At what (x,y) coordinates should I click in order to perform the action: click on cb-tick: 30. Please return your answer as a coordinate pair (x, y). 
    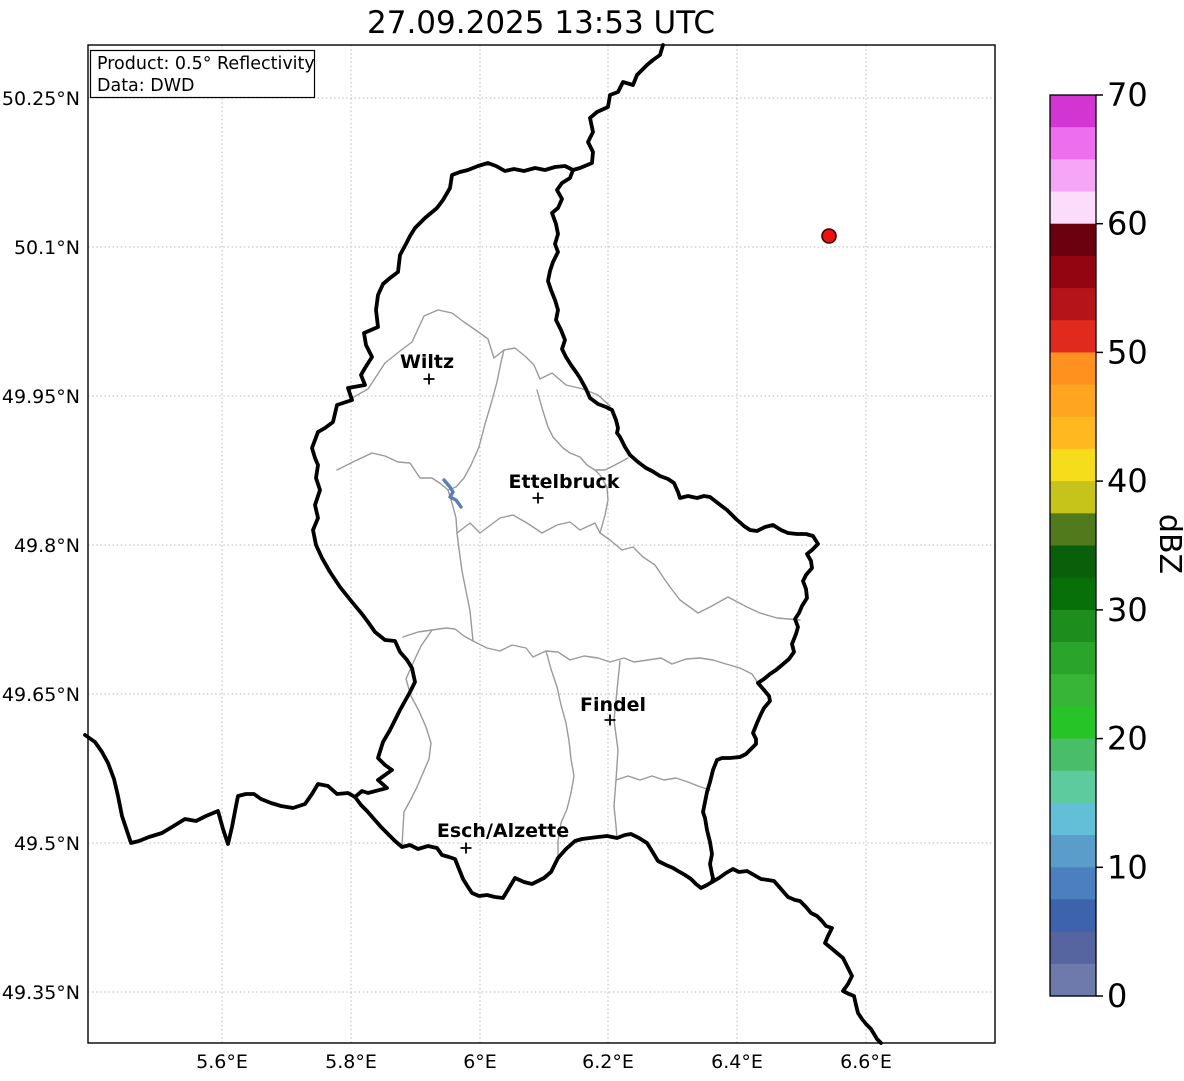
    Looking at the image, I should click on (1127, 610).